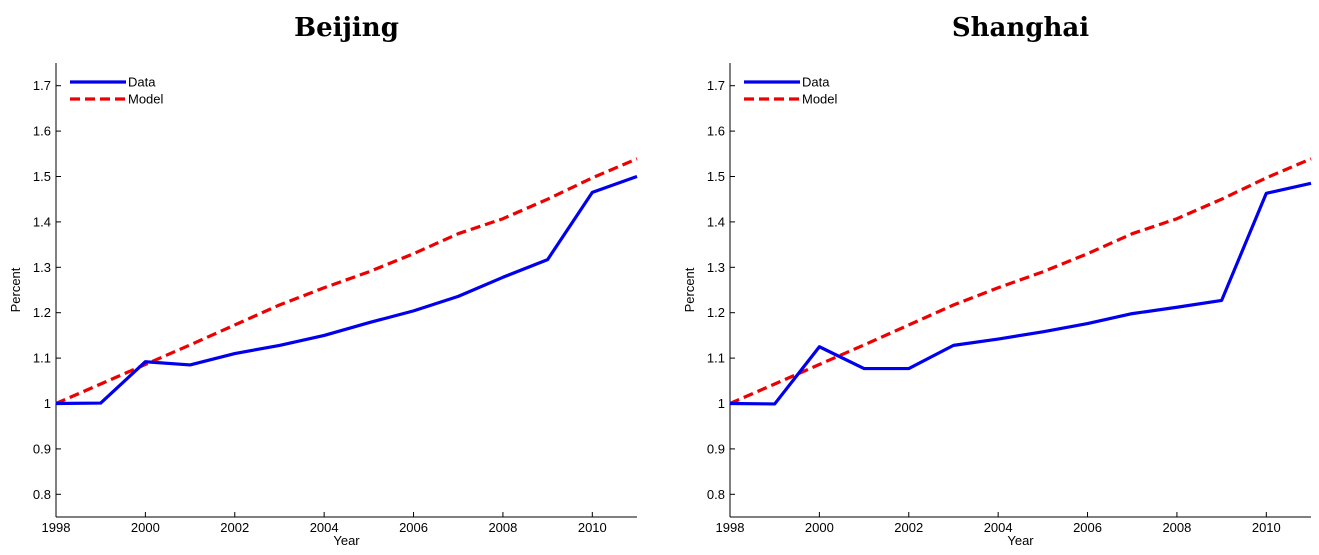  Describe the element at coordinates (346, 540) in the screenshot. I see `beijing-x-axis-label: Year` at that location.